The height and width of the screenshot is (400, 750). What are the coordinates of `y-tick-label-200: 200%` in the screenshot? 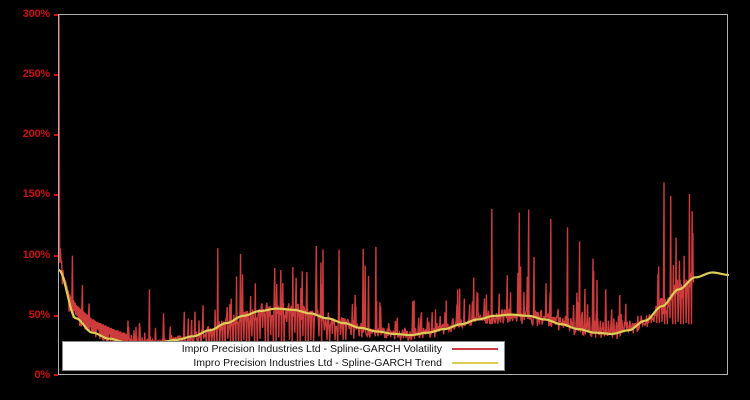 It's located at (36, 134).